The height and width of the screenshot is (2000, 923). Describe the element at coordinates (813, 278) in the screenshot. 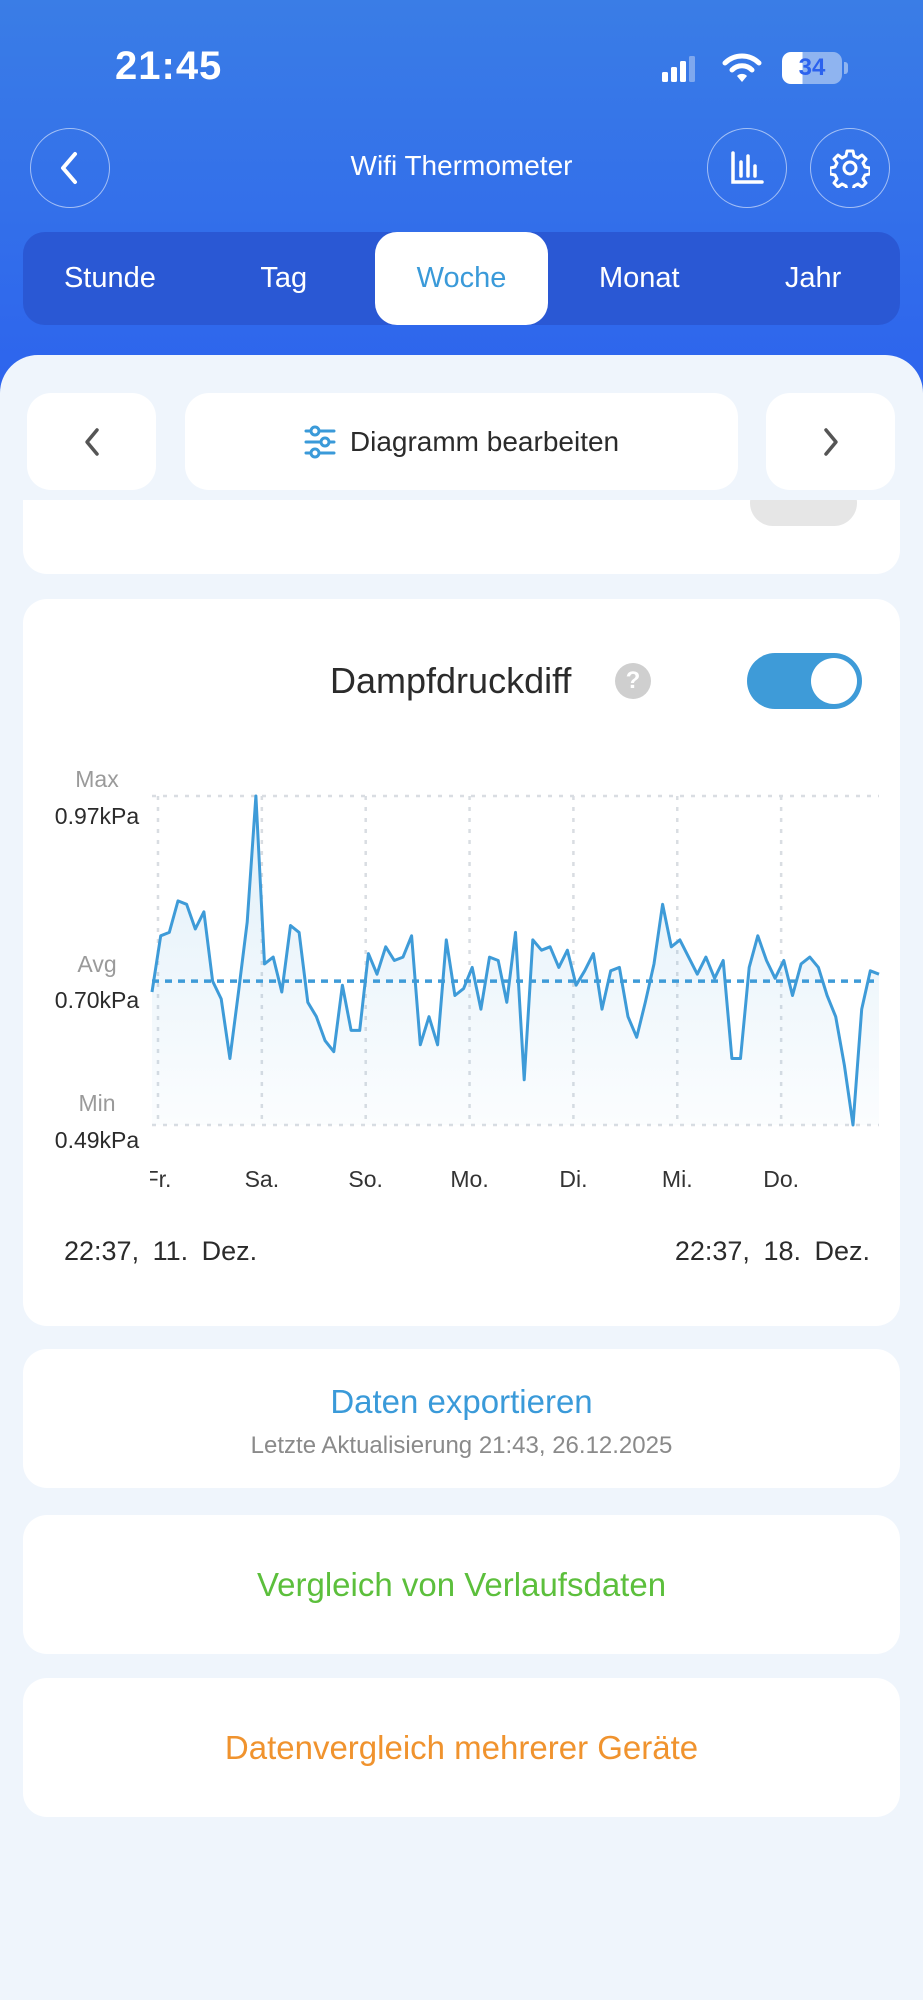

I see `tab-jahr: Jahr` at that location.